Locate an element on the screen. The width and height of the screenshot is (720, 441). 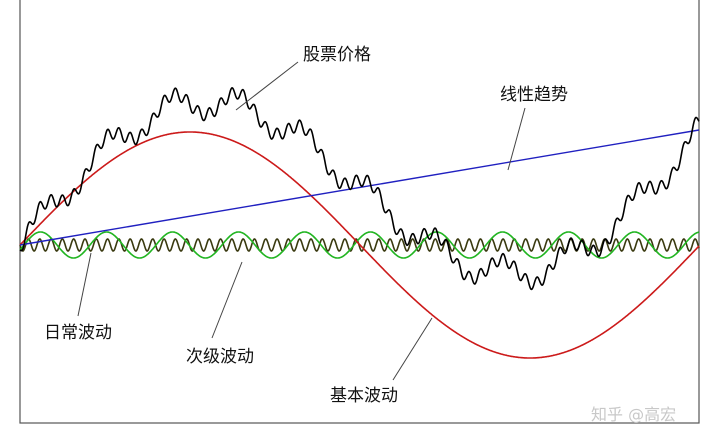
linear-trend-label: 线性趋势 is located at coordinates (534, 95).